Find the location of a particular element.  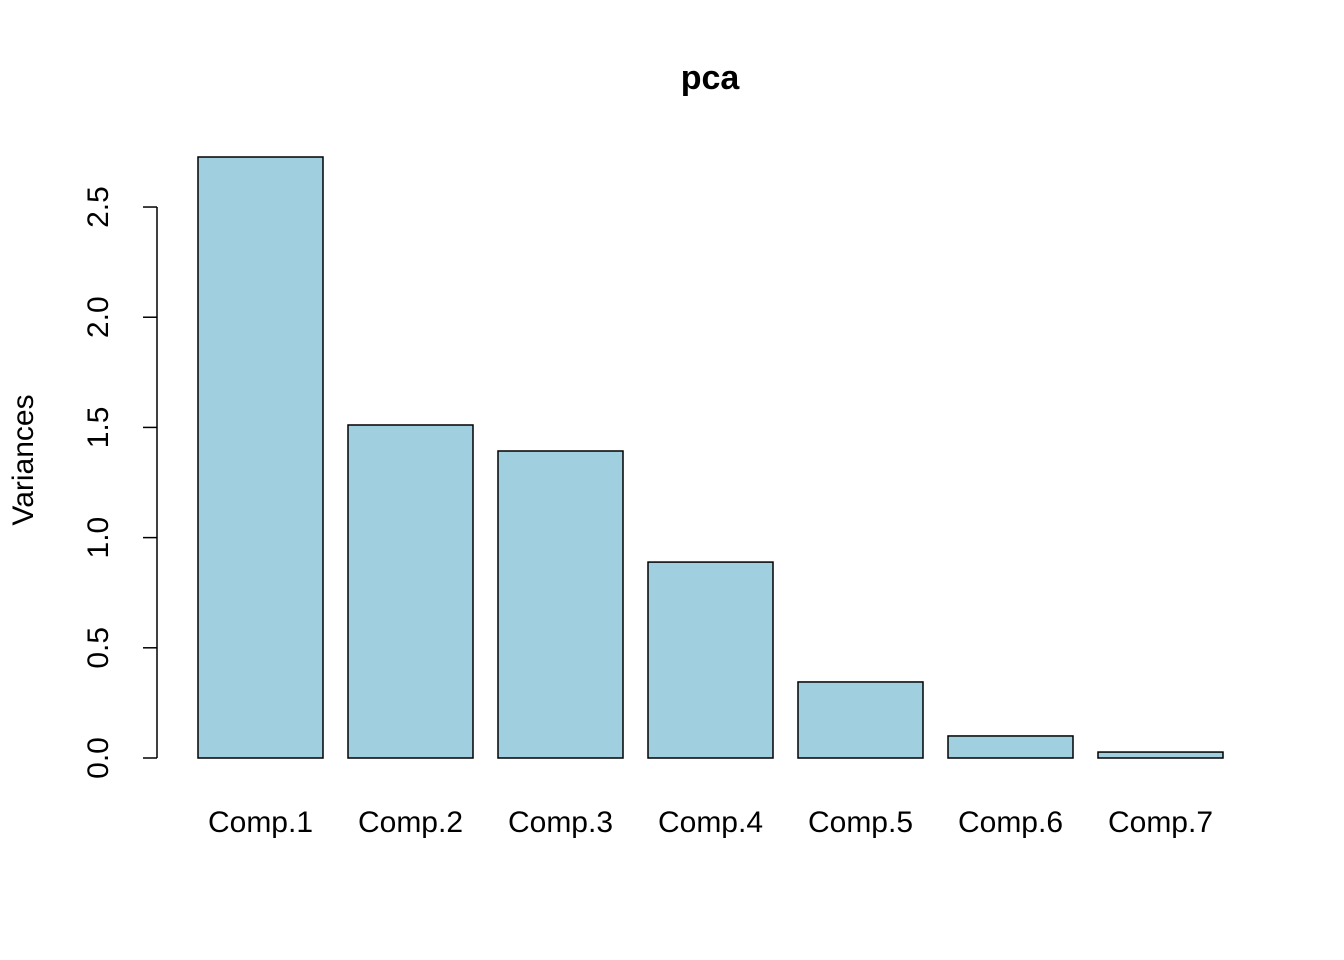

x-tick-label: Comp.3 is located at coordinates (560, 822).